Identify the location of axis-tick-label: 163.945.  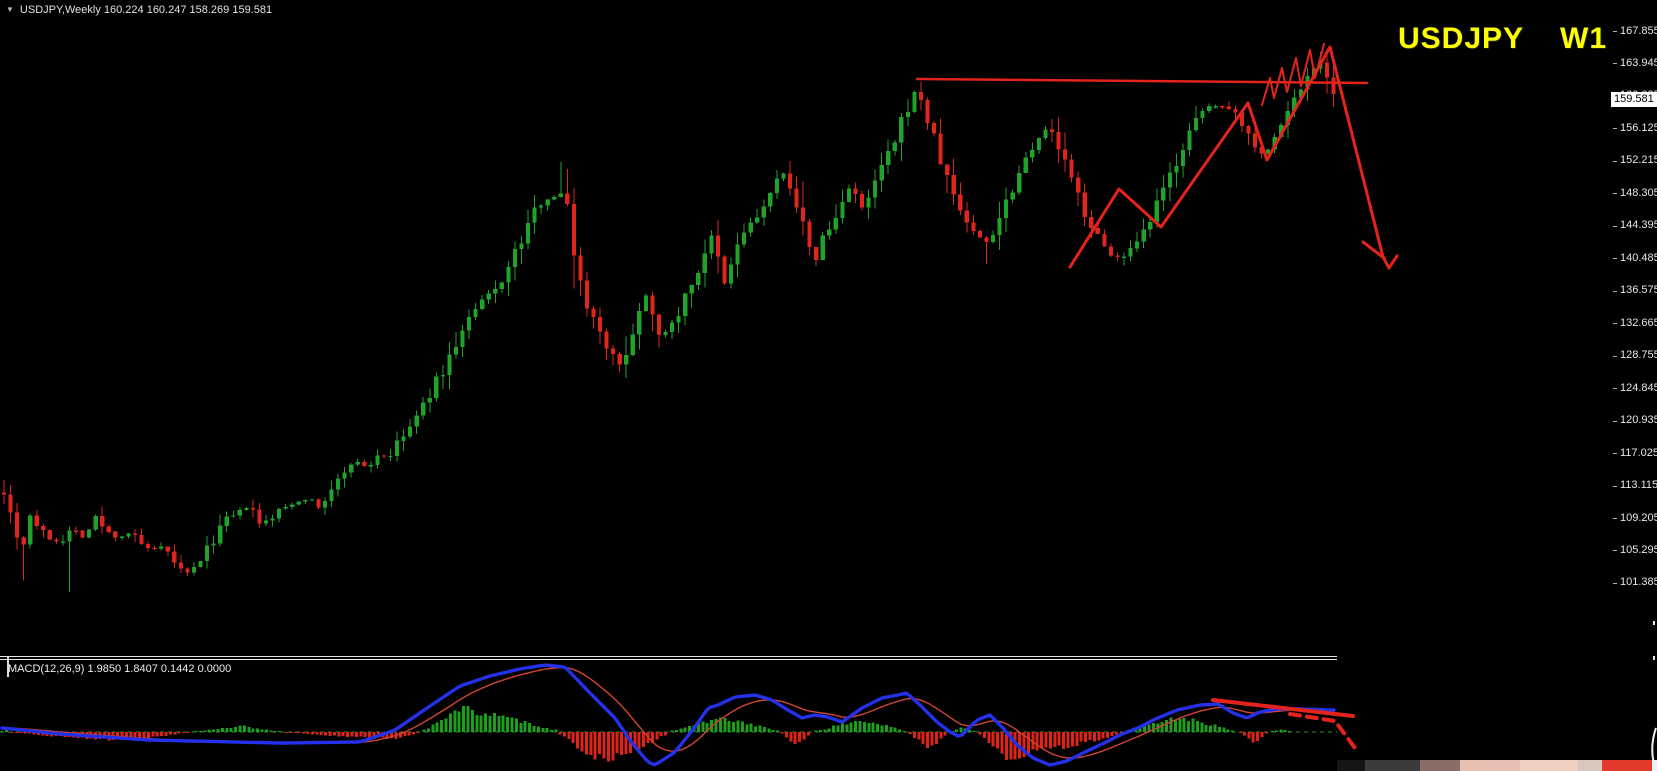
(1638, 62).